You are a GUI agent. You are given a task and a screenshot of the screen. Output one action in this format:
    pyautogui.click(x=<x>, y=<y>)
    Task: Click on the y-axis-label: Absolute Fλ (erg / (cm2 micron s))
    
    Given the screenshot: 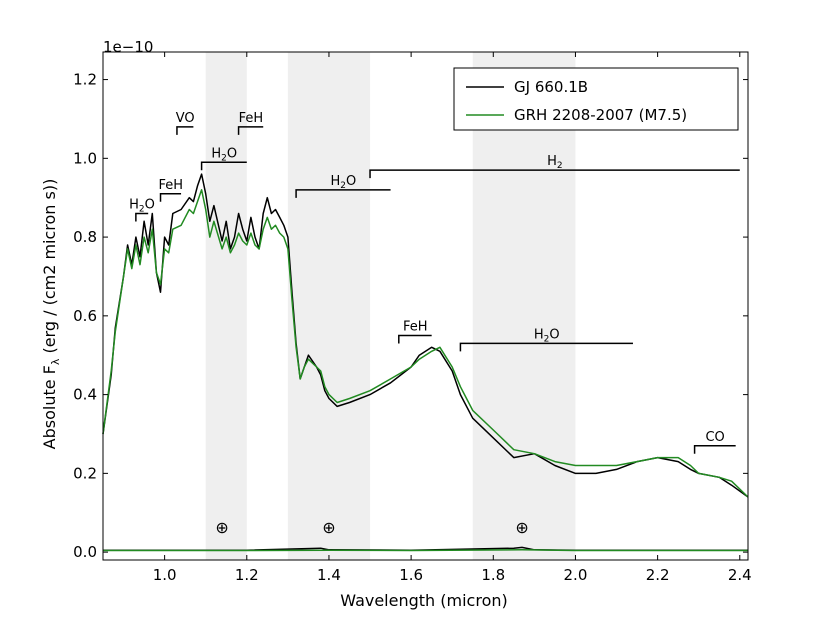 What is the action you would take?
    pyautogui.click(x=51, y=314)
    